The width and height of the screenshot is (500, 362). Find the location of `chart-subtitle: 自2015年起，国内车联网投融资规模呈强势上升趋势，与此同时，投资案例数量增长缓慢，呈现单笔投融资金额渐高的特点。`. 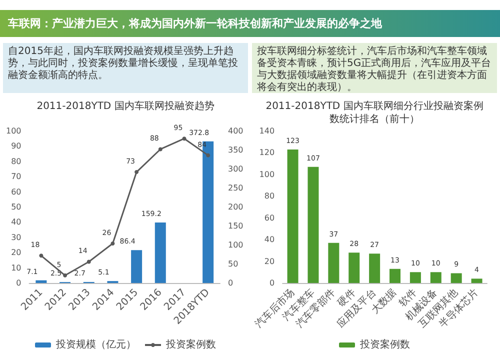

chart-subtitle: 自2015年起，国内车联网投融资规模呈强势上升趋势，与此同时，投资案例数量增长缓慢，呈现单笔投融资金额渐高的特点。 is located at coordinates (125, 68).